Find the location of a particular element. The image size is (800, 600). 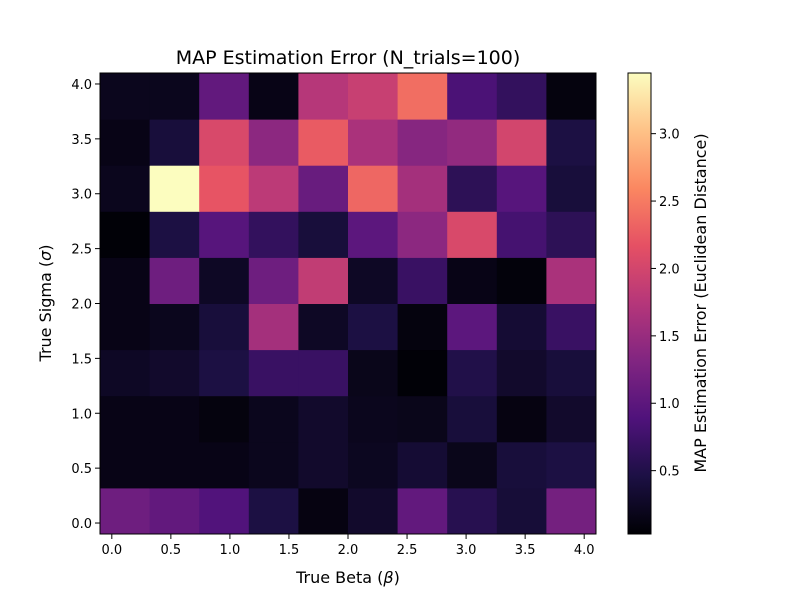

y-axis-label: True Sigma (σ) is located at coordinates (45, 304).